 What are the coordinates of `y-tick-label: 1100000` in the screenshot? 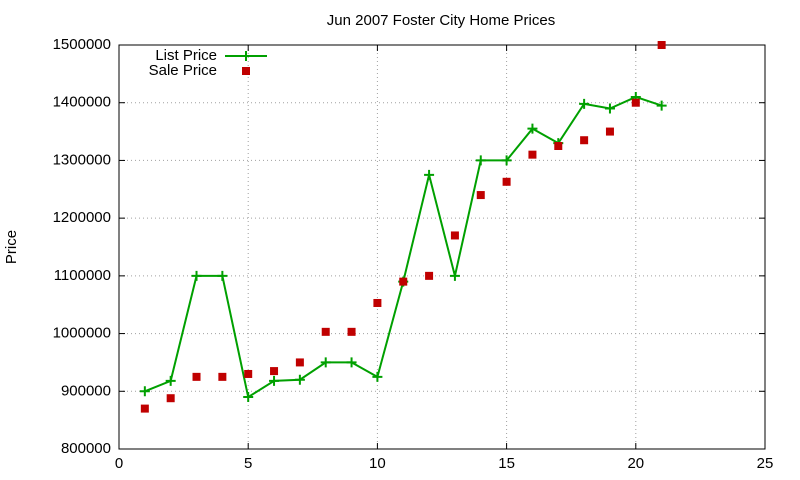 It's located at (82, 275).